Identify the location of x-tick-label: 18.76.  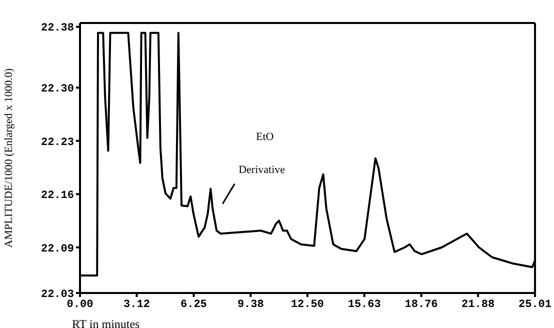
(421, 304).